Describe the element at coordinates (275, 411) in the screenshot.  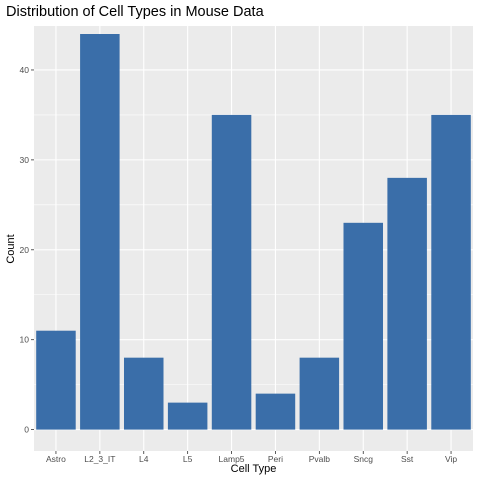
I see `bar-peri` at that location.